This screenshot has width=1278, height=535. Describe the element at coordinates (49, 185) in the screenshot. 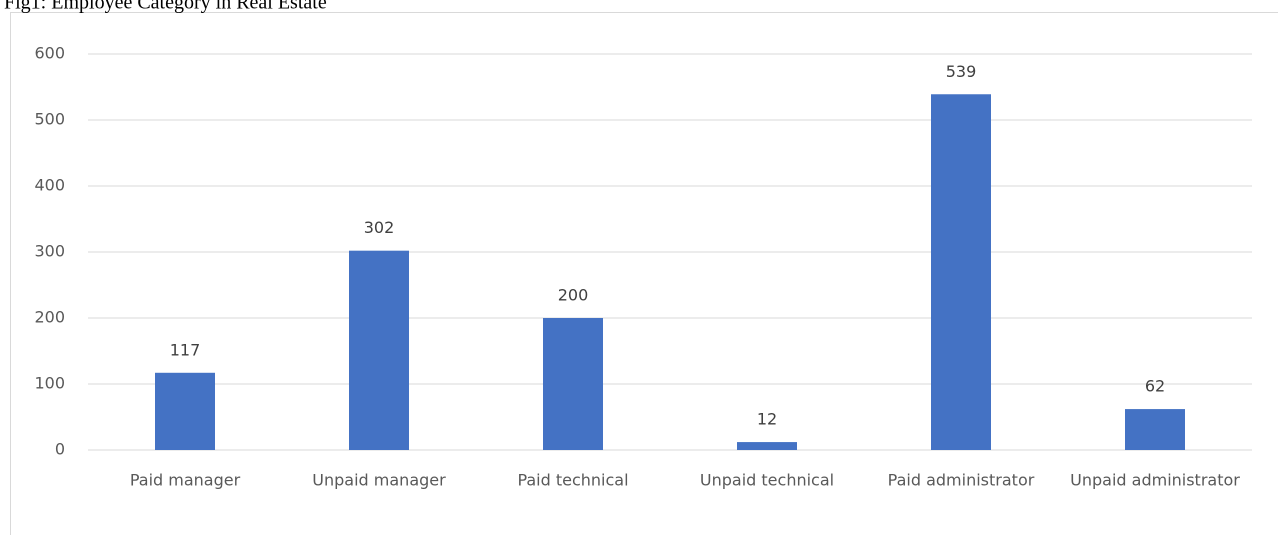

I see `y-tick-label: 400` at that location.